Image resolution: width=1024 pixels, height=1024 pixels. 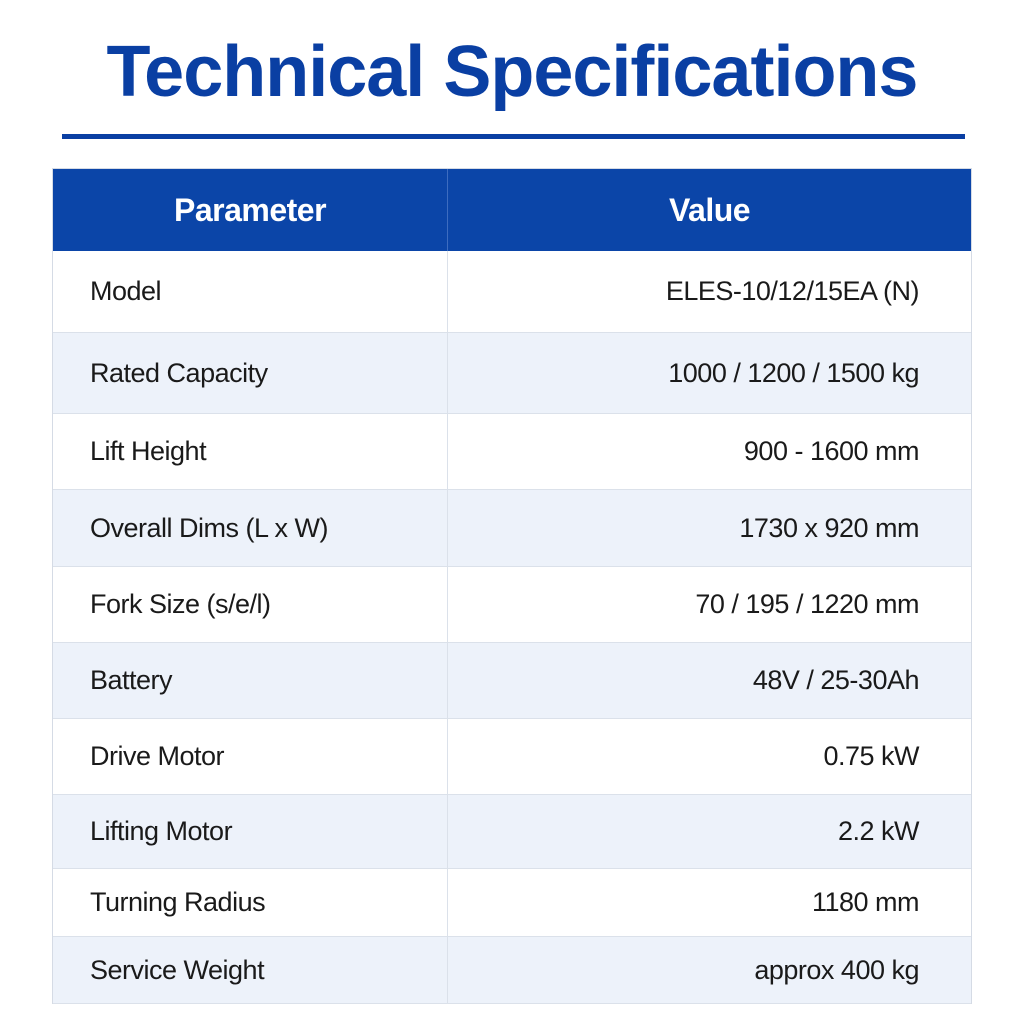 What do you see at coordinates (512, 903) in the screenshot?
I see `table-row: Turning Radius 1180 mm` at bounding box center [512, 903].